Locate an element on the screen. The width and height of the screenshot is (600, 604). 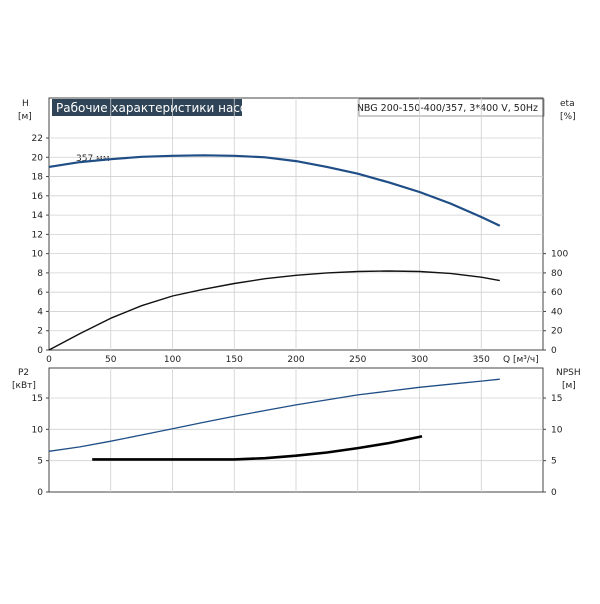
x-tick-label: 150 is located at coordinates (234, 360).